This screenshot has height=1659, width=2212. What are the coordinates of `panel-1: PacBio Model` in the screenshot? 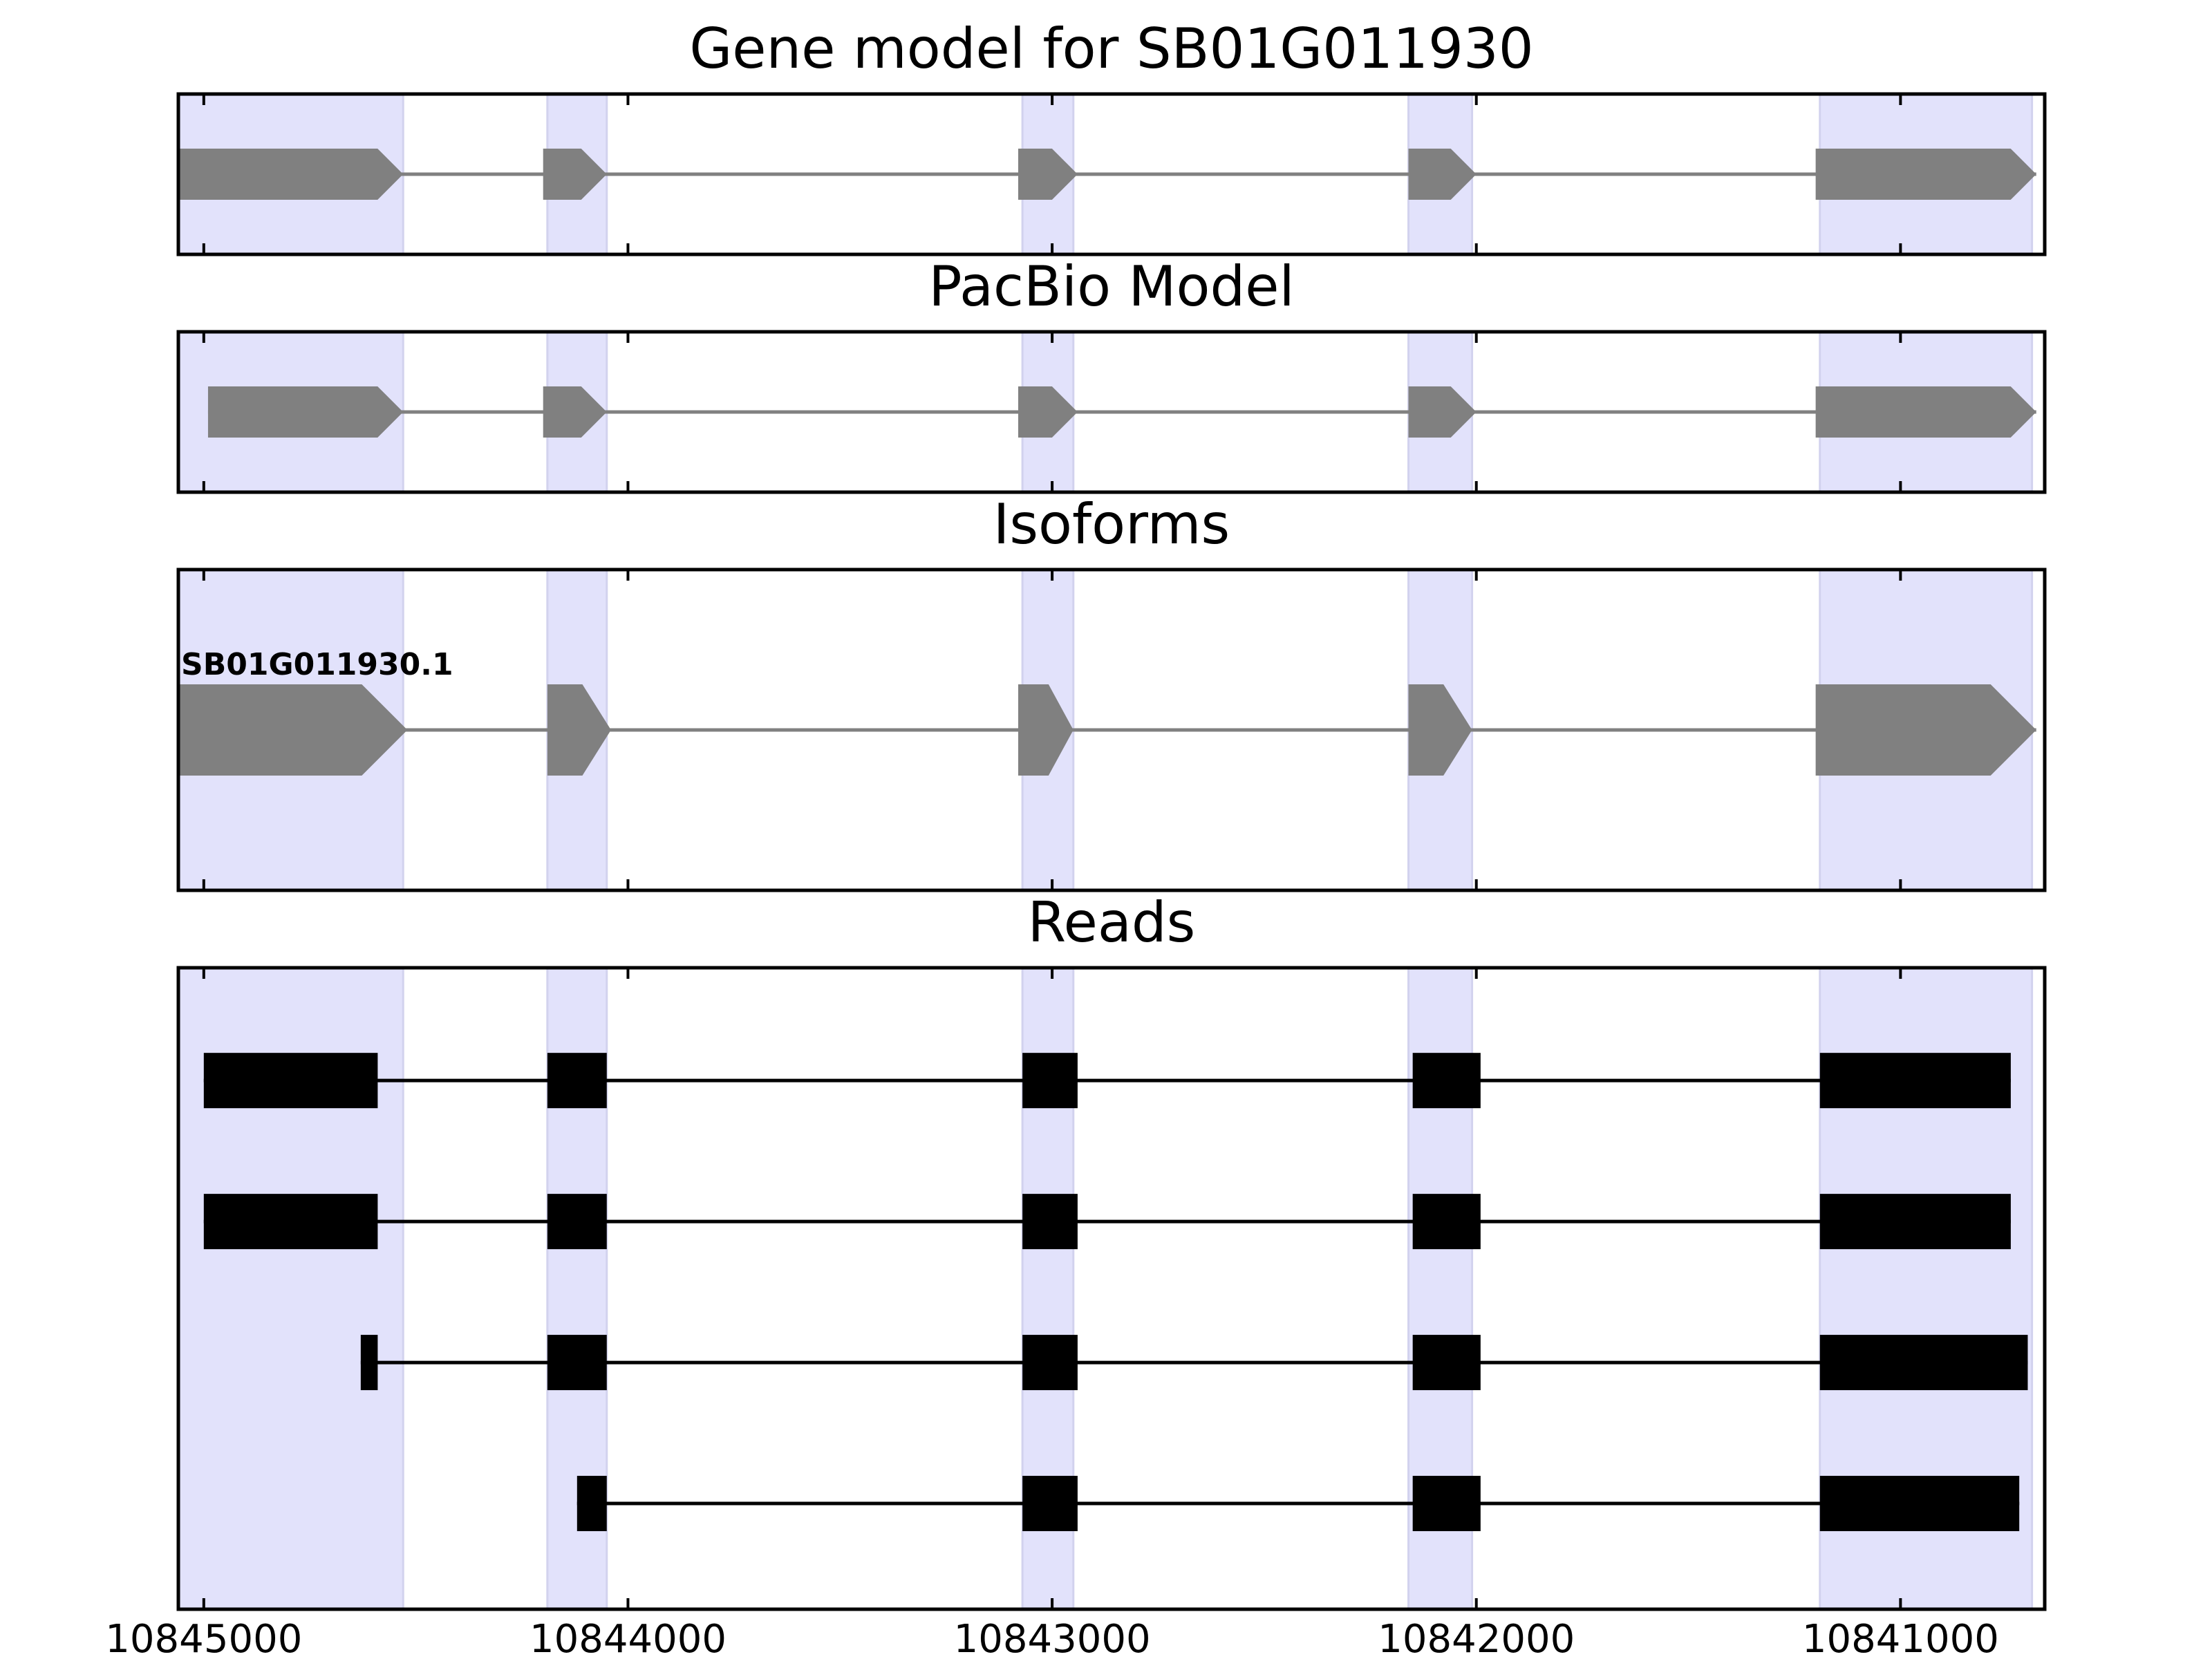 It's located at (1111, 374).